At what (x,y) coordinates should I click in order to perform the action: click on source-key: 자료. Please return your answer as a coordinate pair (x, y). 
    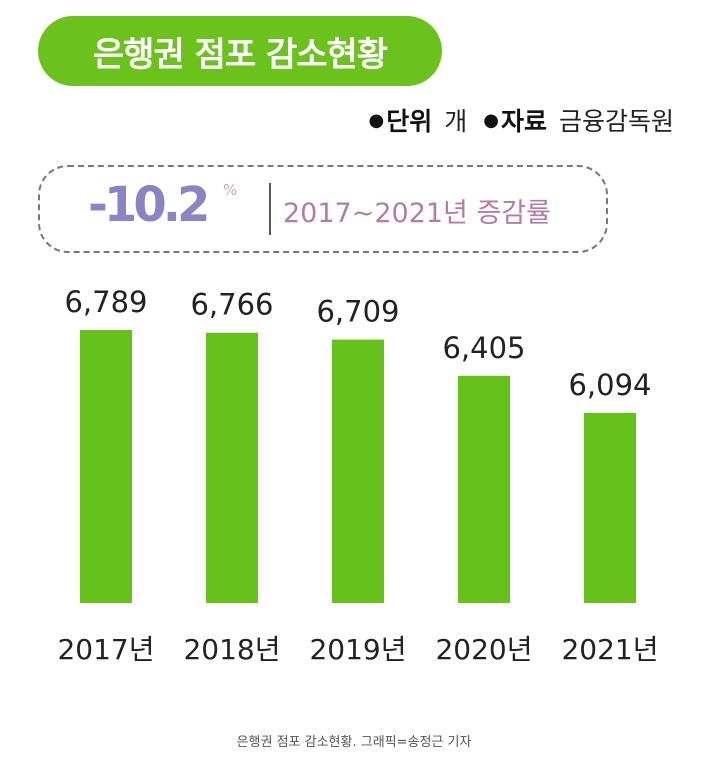
    Looking at the image, I should click on (523, 121).